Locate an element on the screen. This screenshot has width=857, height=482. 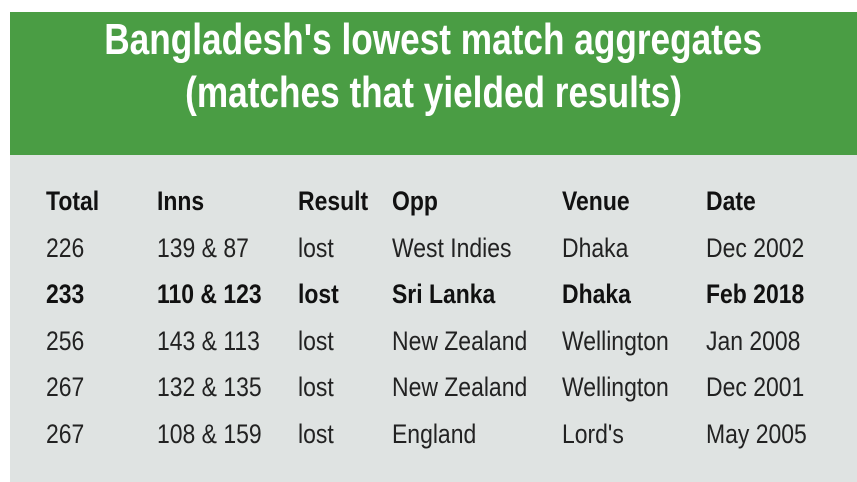
column-header: Date is located at coordinates (731, 201).